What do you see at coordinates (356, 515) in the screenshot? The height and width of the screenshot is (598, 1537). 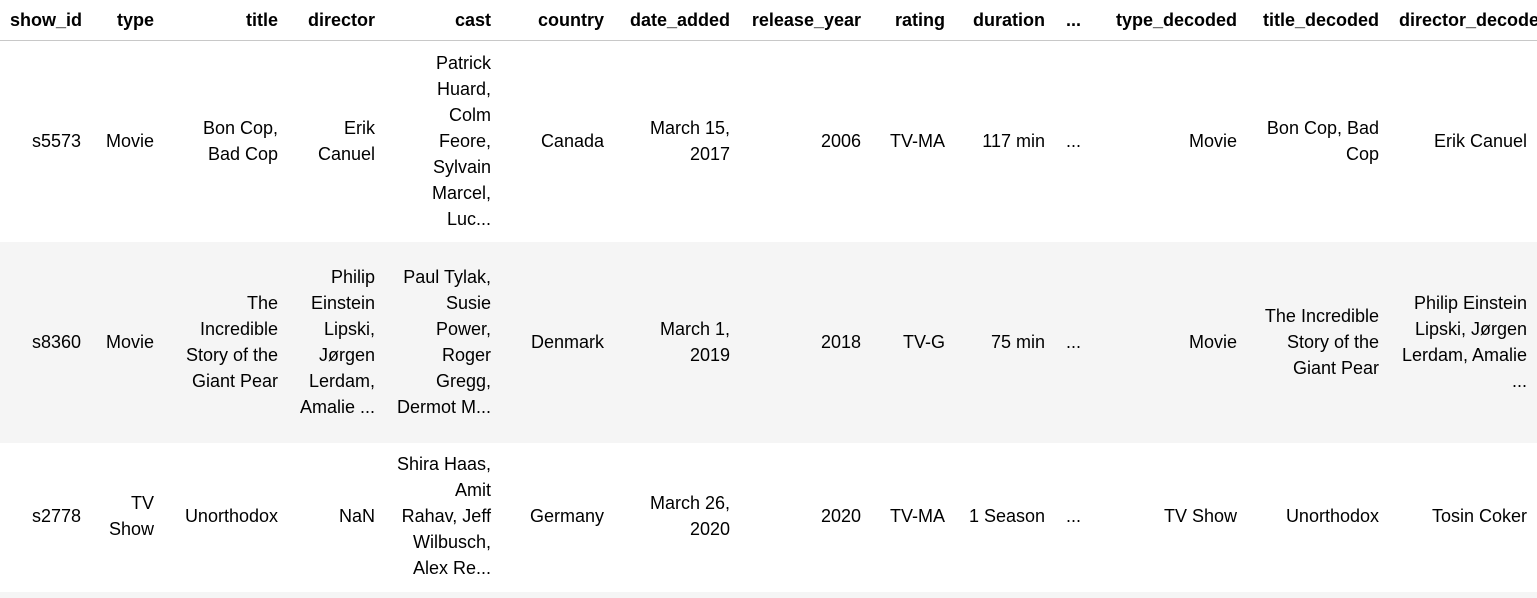 I see `cell-director: NaN` at bounding box center [356, 515].